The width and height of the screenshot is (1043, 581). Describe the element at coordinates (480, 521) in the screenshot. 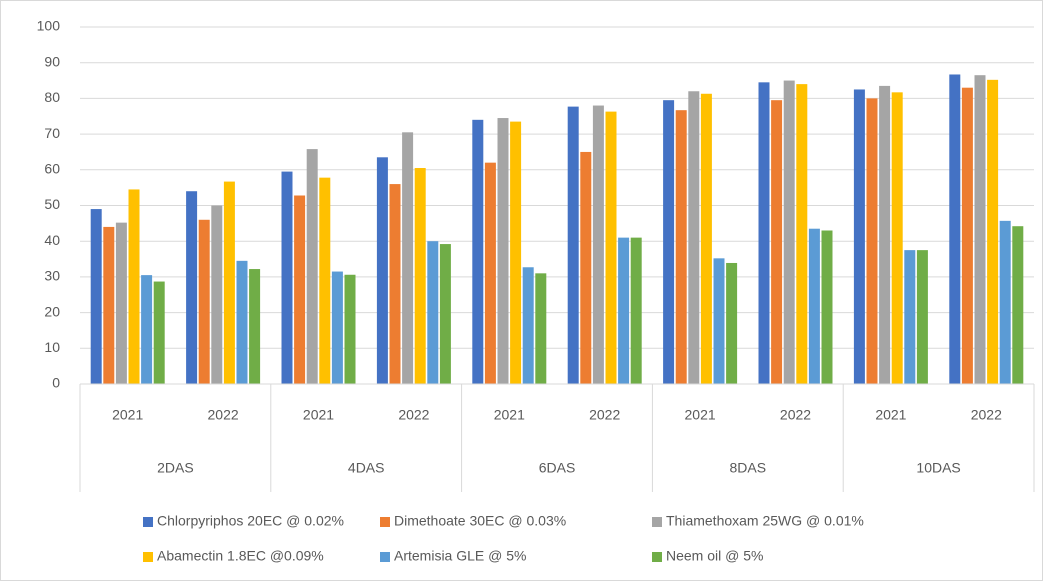

I see `legend-label: Dimethoate 30EC @ 0.03%` at that location.